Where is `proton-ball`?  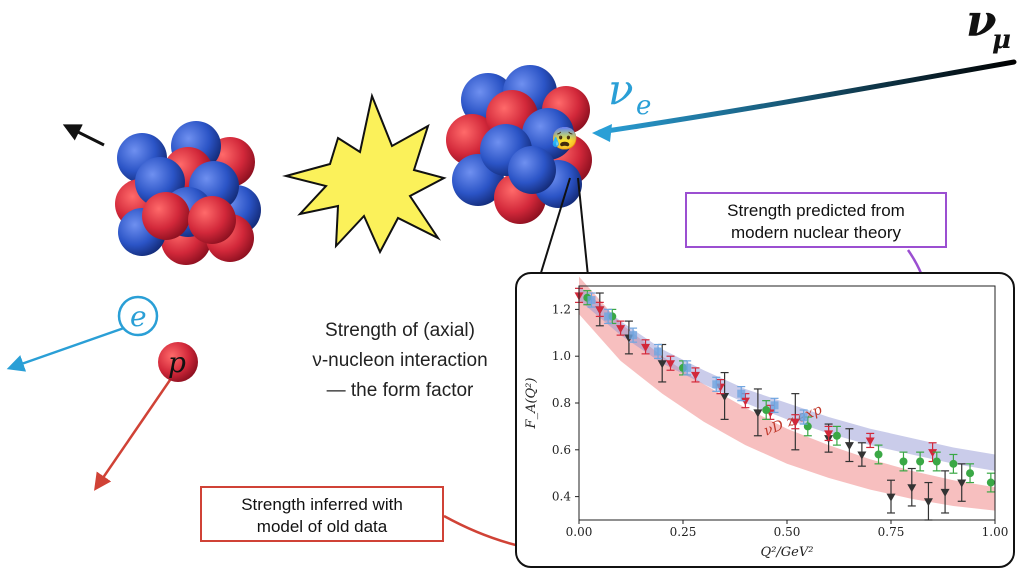 proton-ball is located at coordinates (178, 362).